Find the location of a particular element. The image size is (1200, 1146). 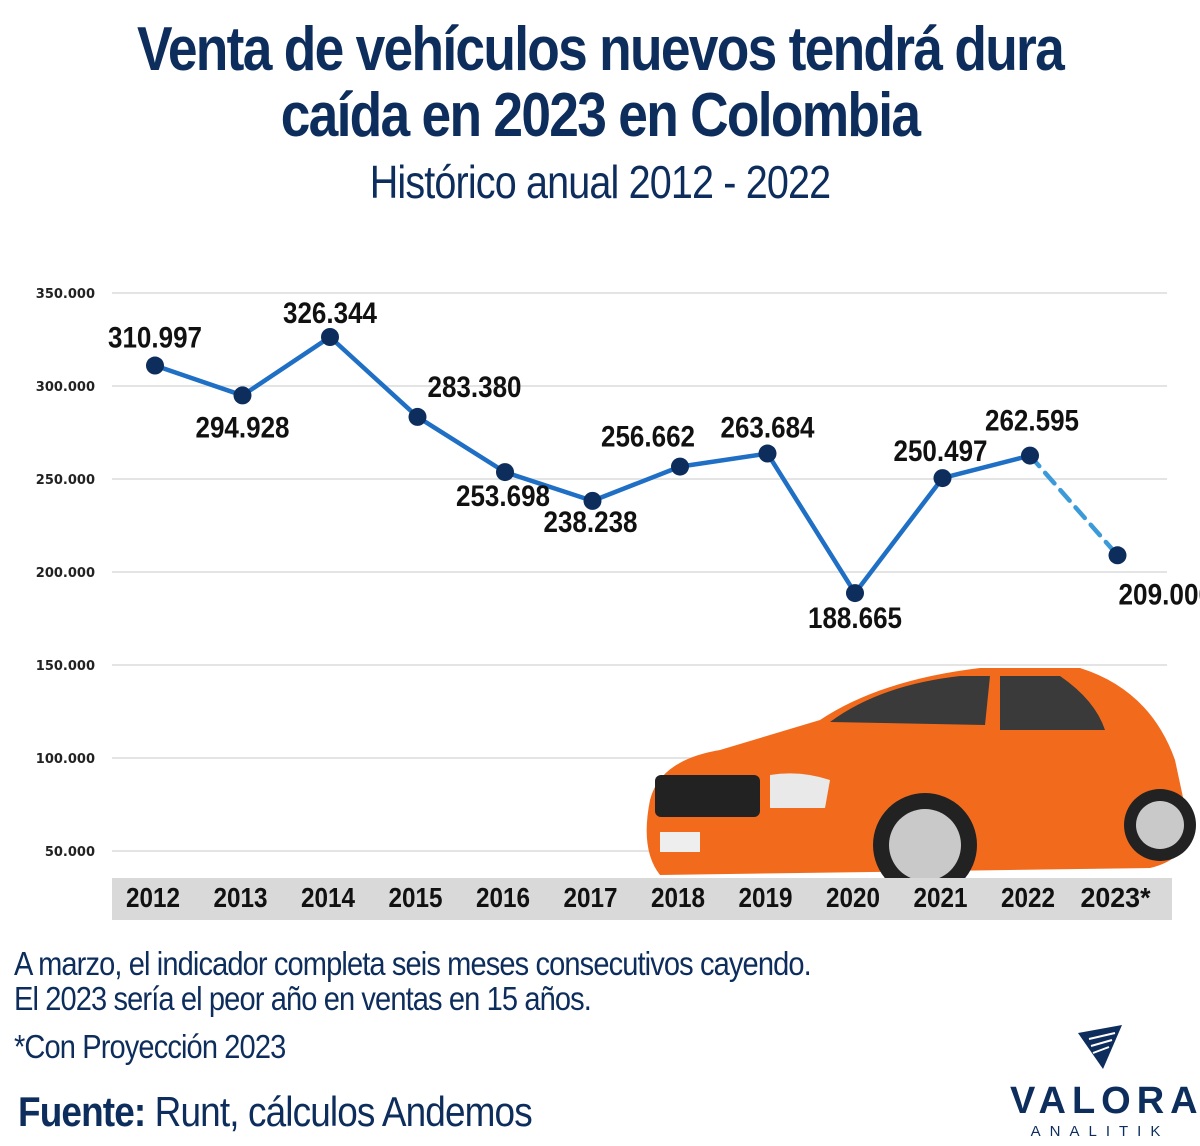

x-tick-label: 2023* is located at coordinates (1116, 897).